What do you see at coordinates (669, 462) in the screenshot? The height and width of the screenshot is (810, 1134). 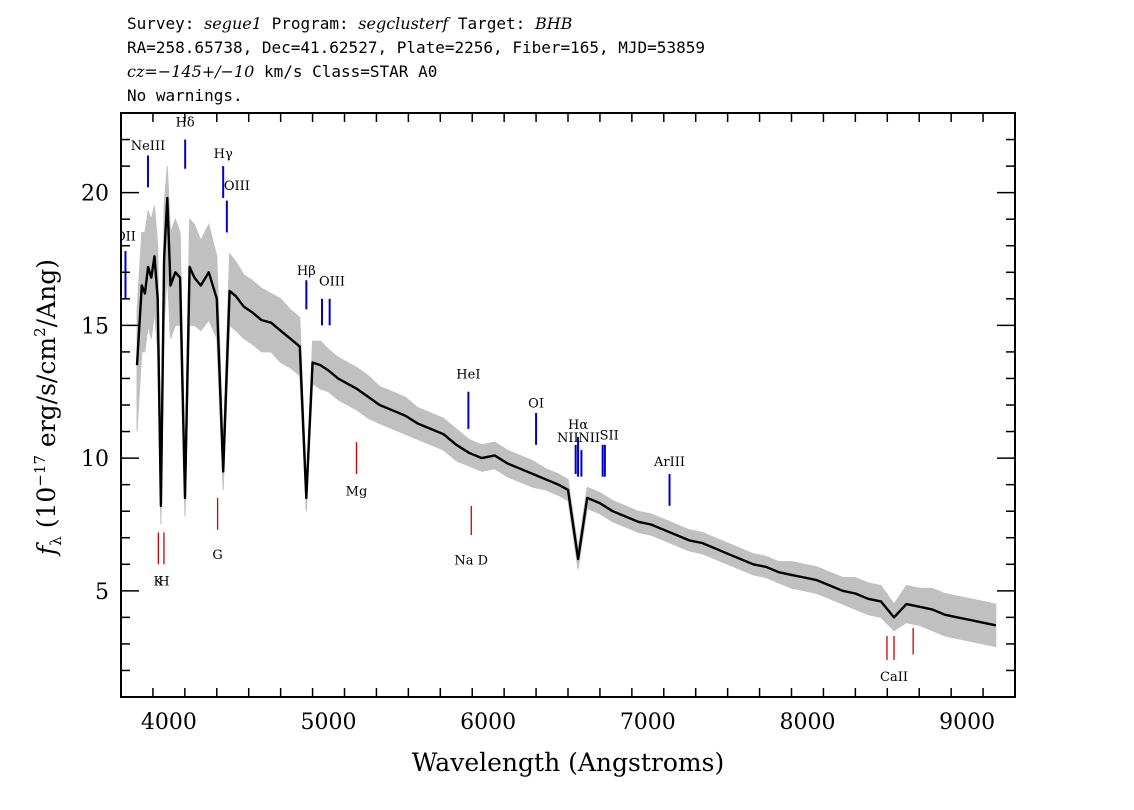 I see `emission-line-label-15: ArIII` at bounding box center [669, 462].